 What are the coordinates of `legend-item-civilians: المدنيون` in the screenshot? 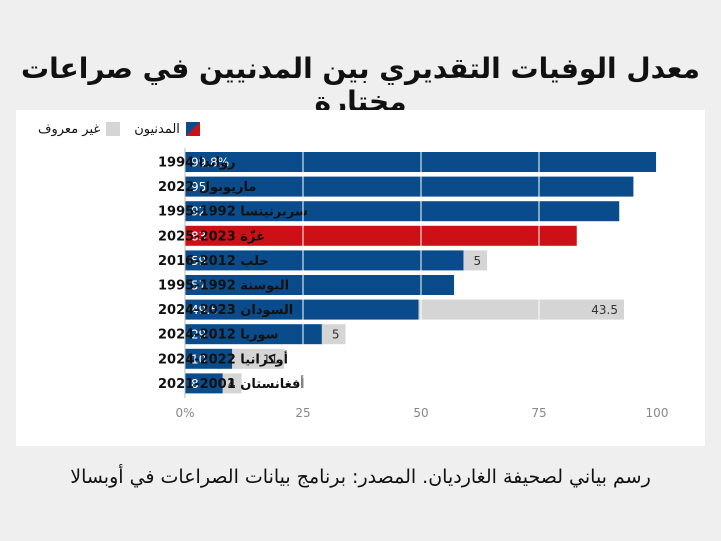 It's located at (167, 129).